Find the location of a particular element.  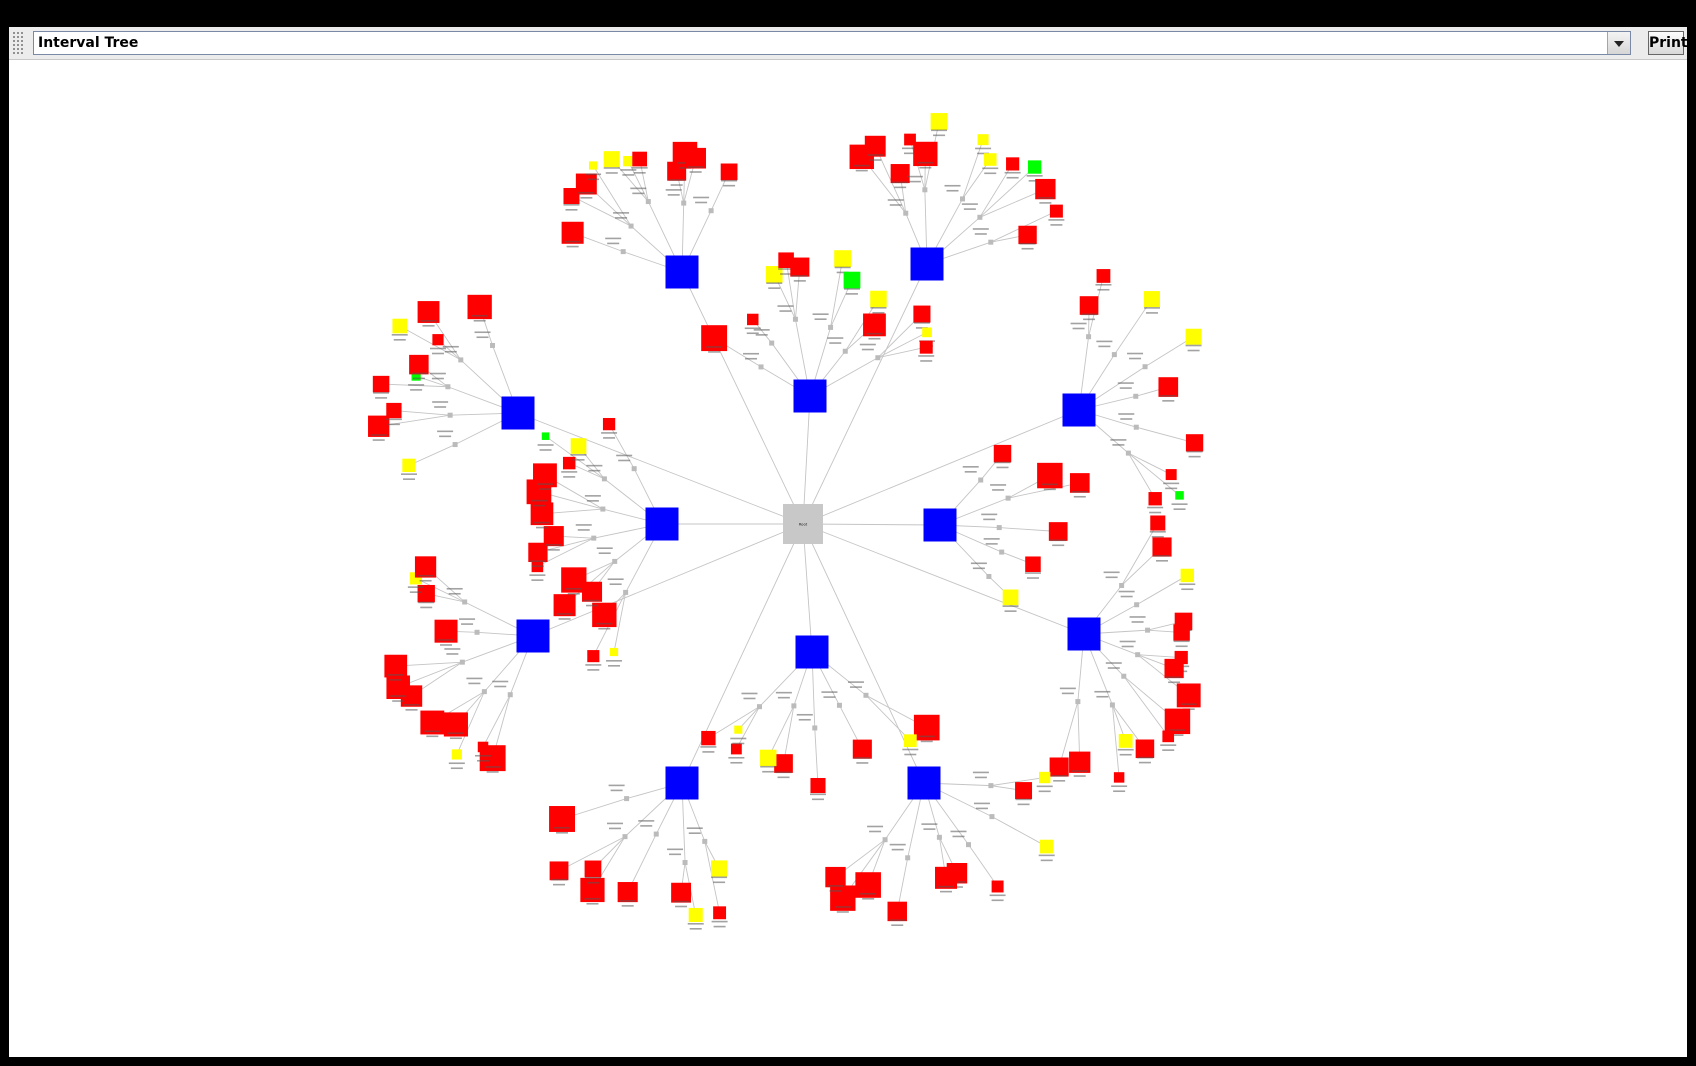

print-button: Print is located at coordinates (1667, 43).